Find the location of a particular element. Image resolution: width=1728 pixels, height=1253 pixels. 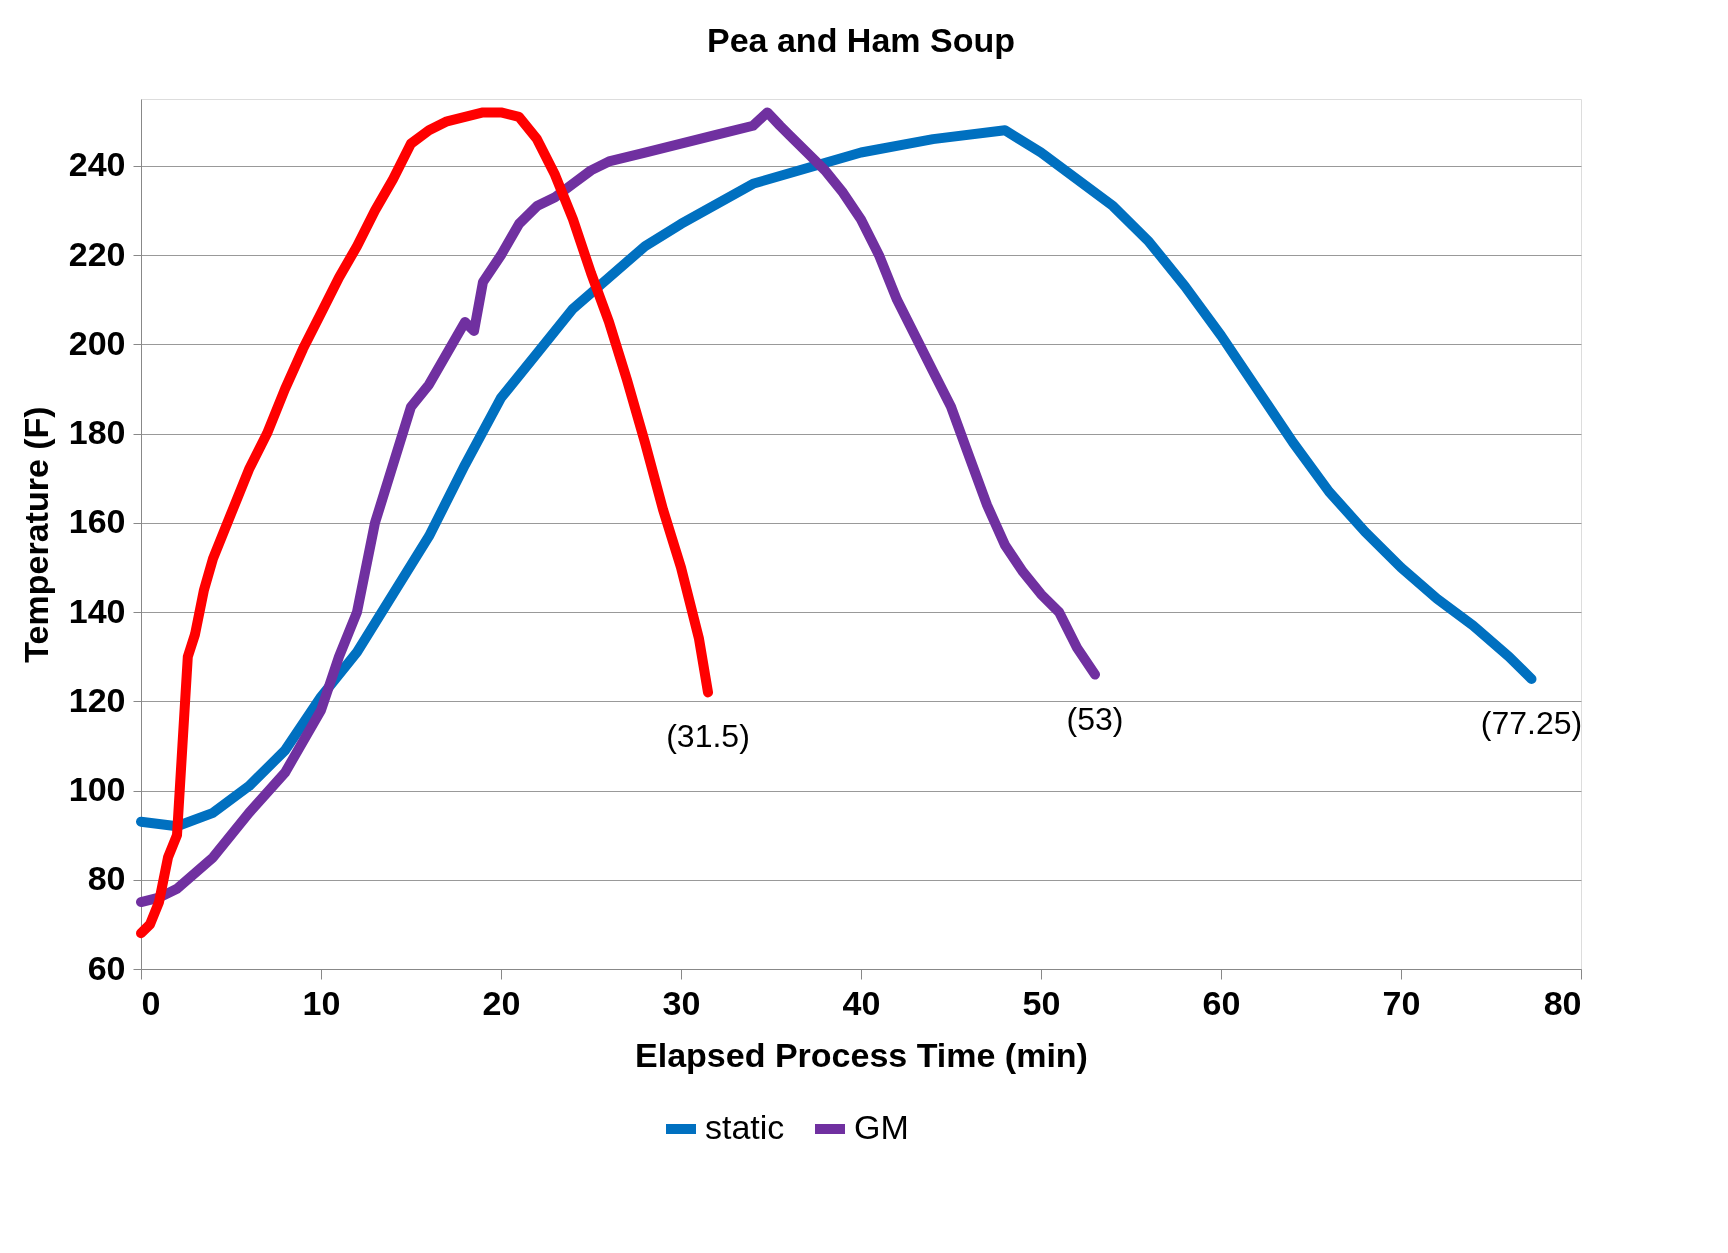

y-axis-title: Temperature (F) is located at coordinates (35, 534).